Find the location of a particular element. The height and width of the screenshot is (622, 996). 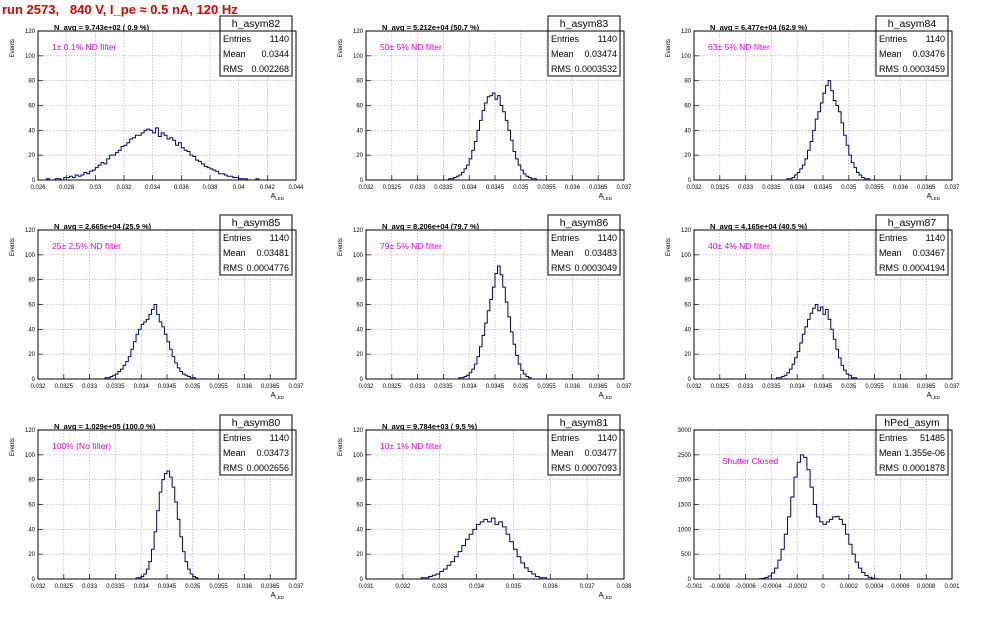

n-avg-label: N_avg = 5.212e+04 (50.7 %) is located at coordinates (431, 27).